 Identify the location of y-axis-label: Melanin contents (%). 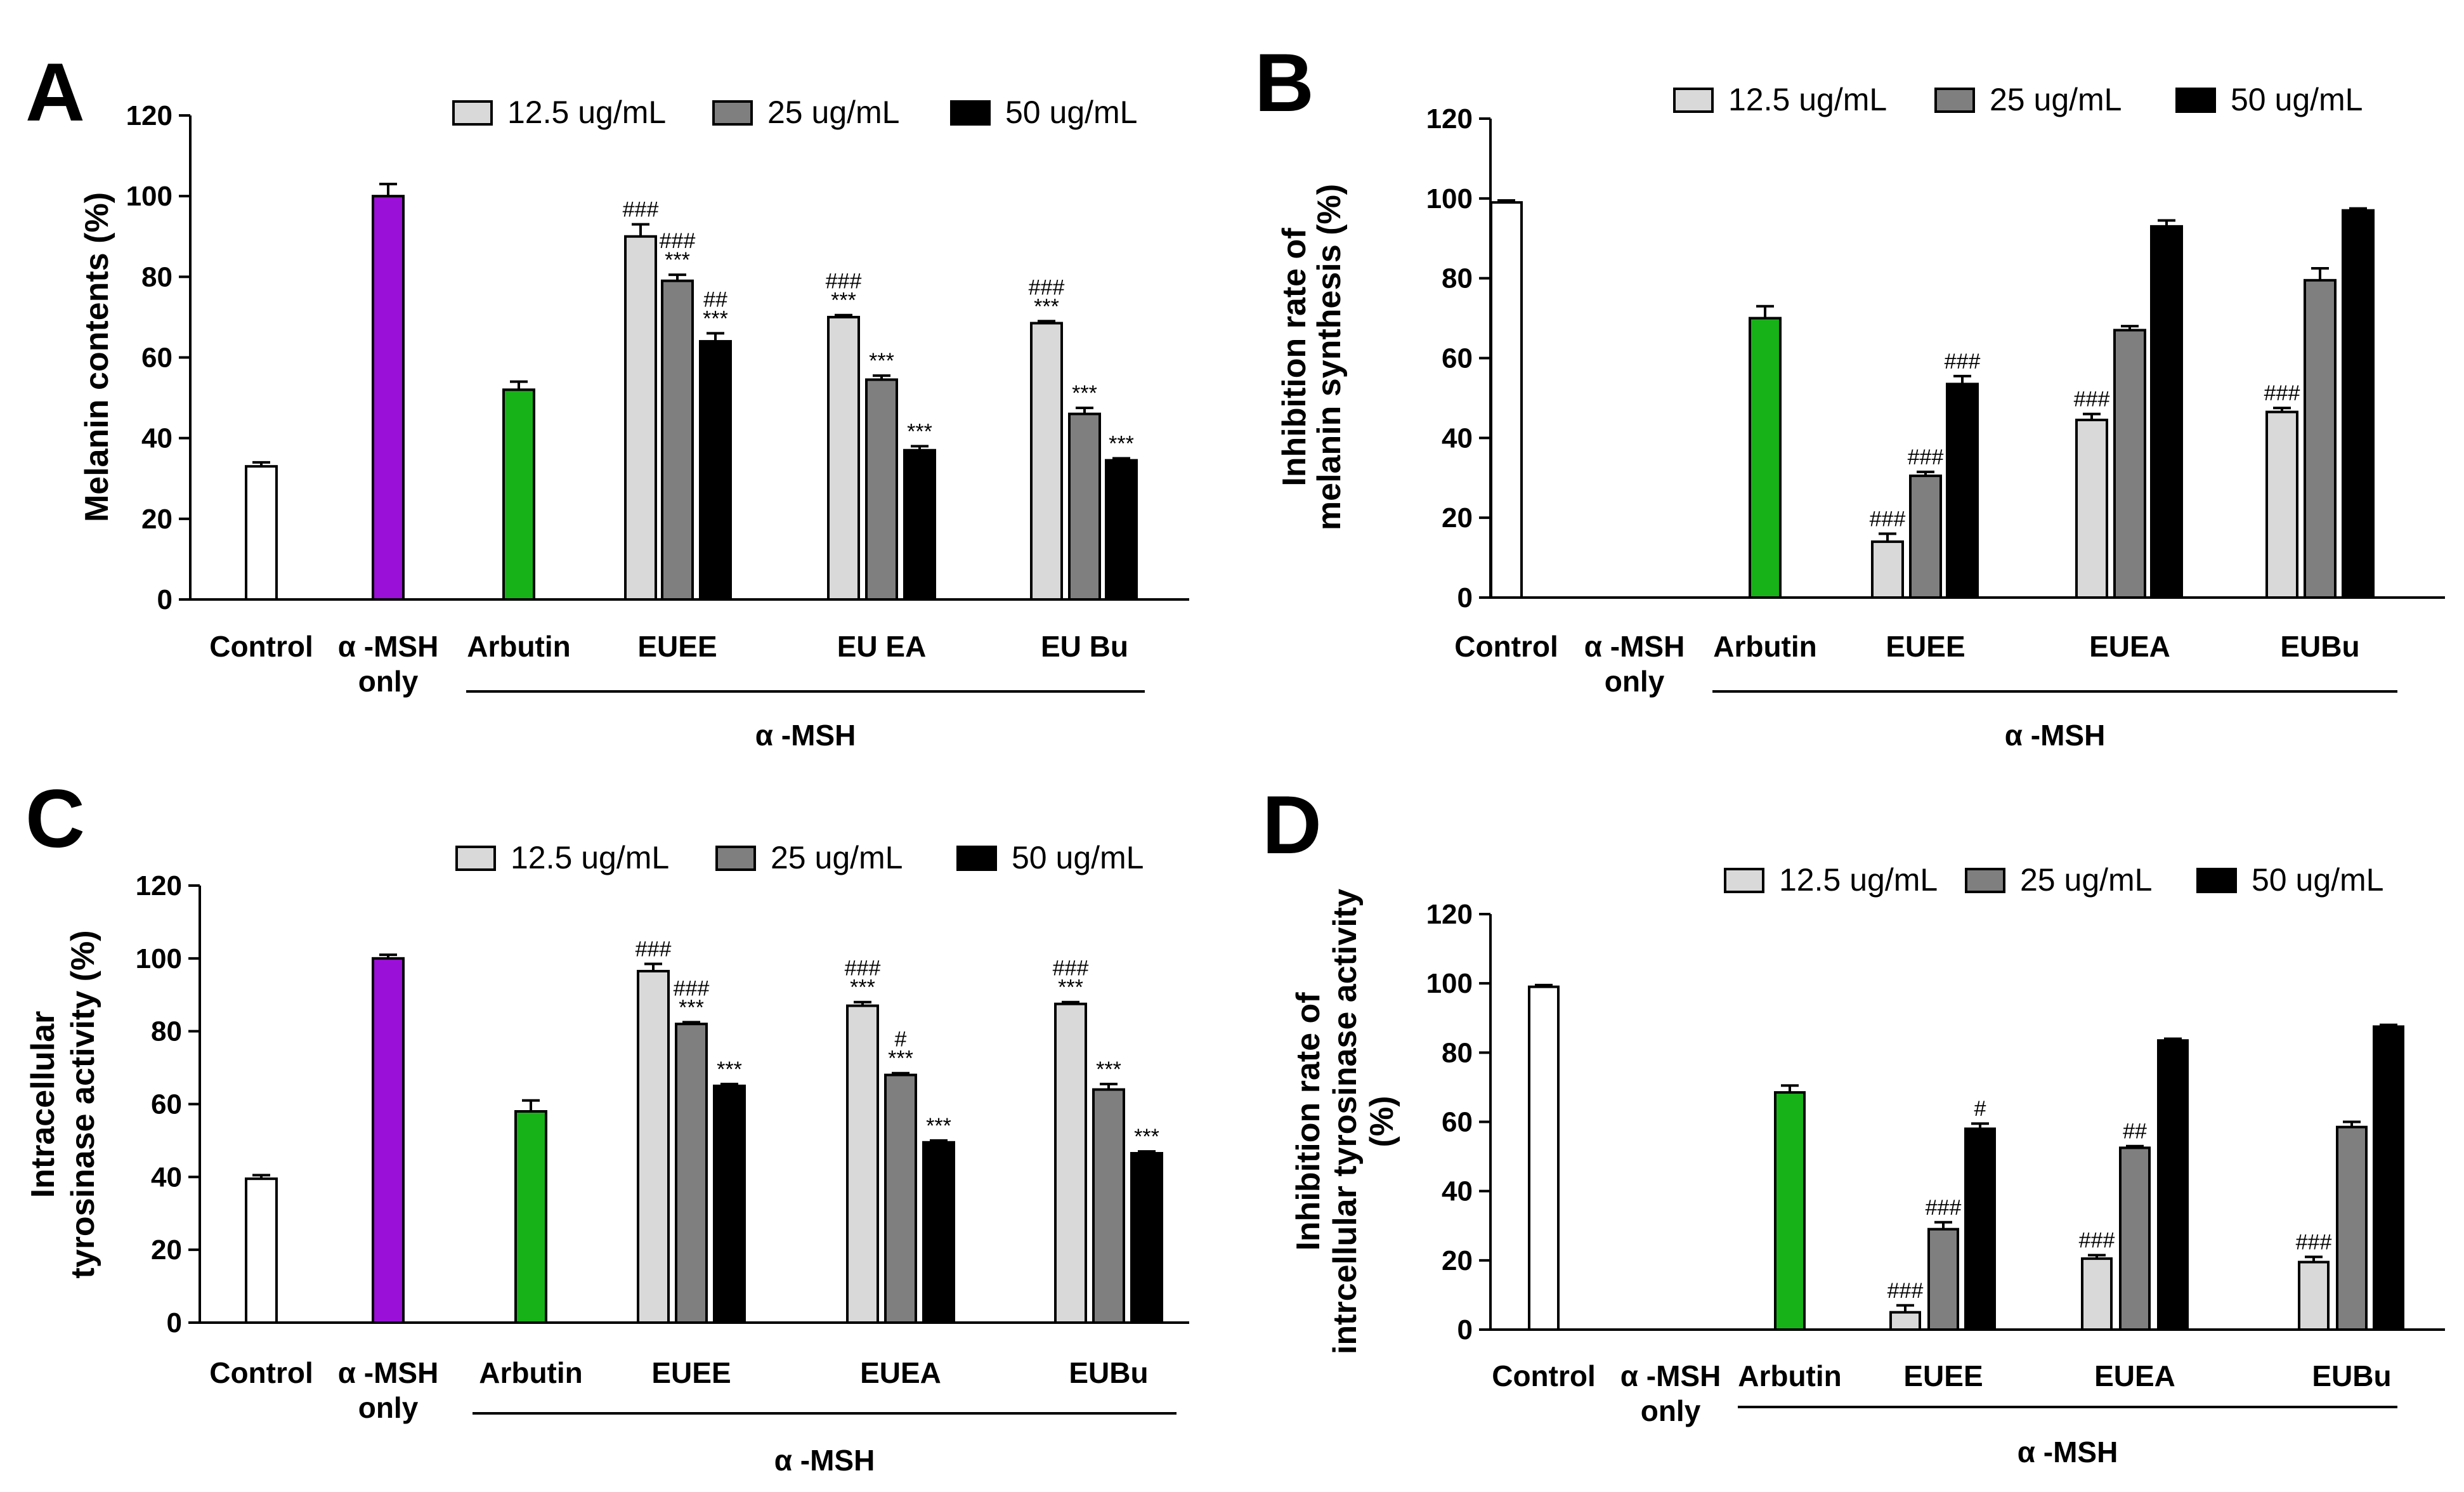
(97, 357).